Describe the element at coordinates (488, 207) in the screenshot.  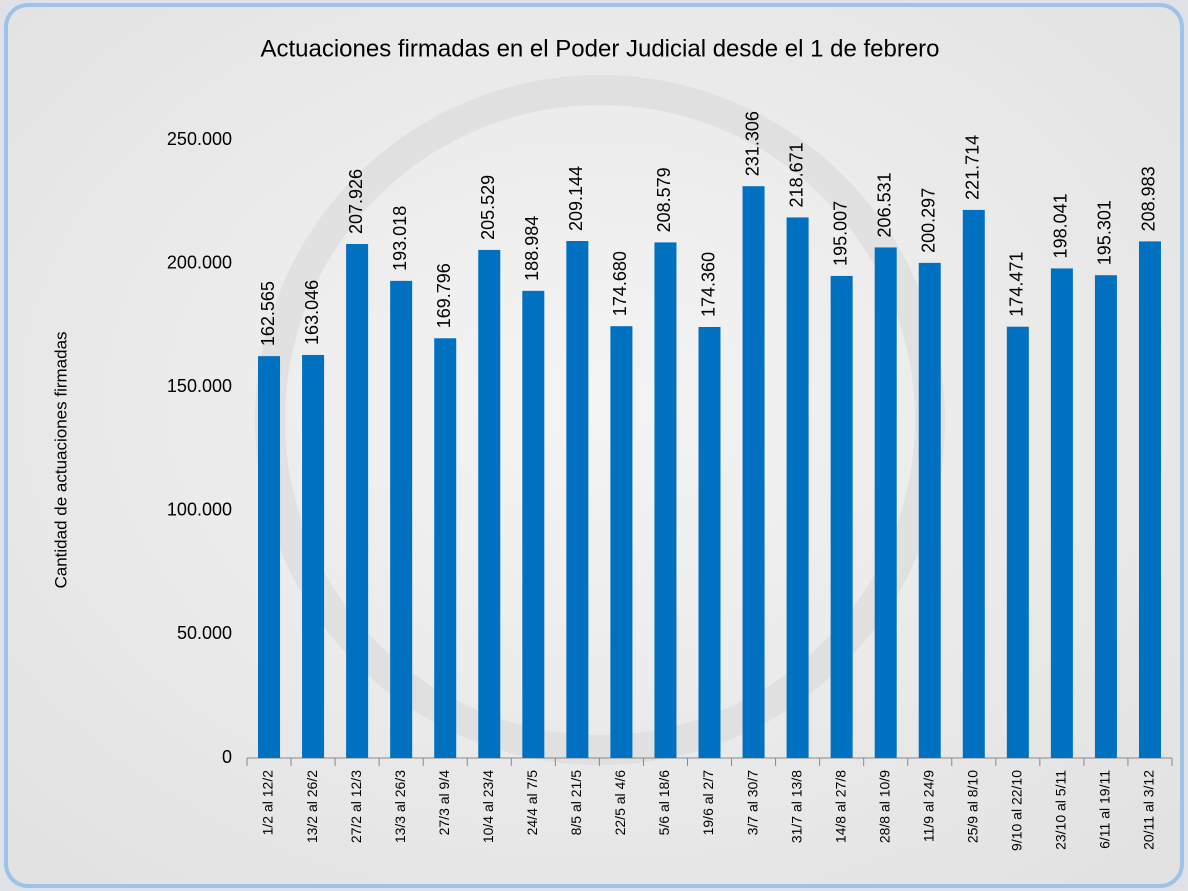
I see `data-label: 205.529` at that location.